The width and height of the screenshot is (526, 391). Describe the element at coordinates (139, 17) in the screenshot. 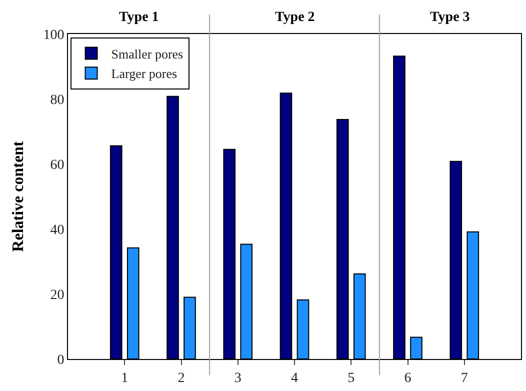

I see `text: Type 1` at that location.